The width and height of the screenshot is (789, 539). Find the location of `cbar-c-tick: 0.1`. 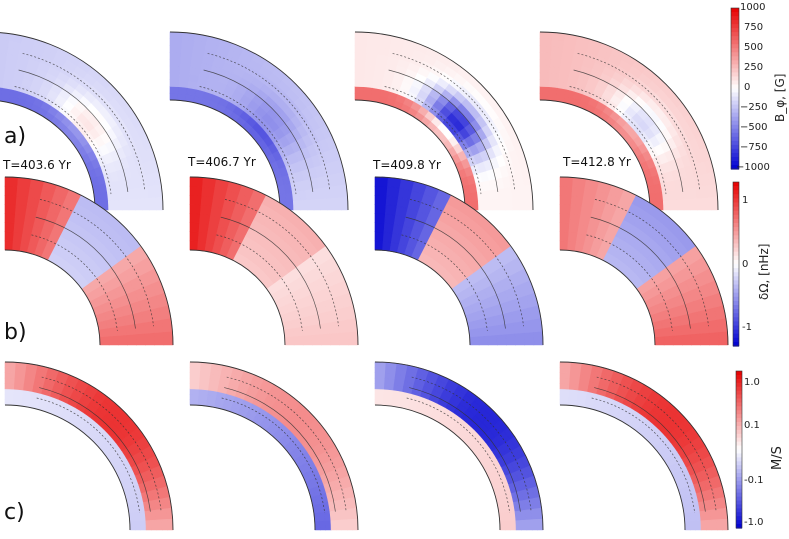

cbar-c-tick: 0.1 is located at coordinates (752, 425).